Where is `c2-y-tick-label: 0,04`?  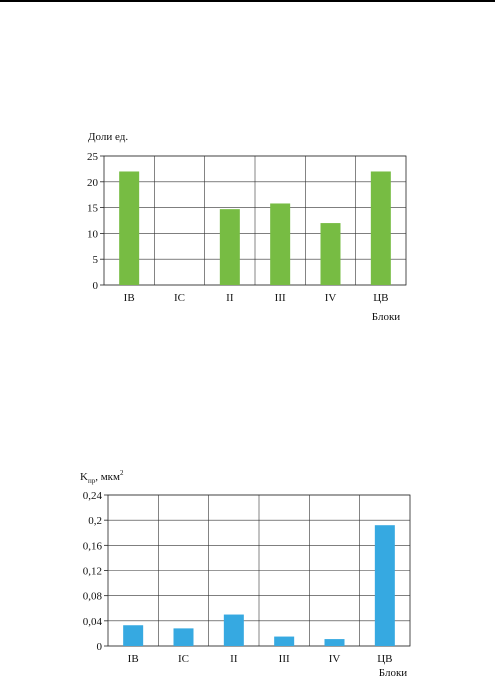
c2-y-tick-label: 0,04 is located at coordinates (93, 622).